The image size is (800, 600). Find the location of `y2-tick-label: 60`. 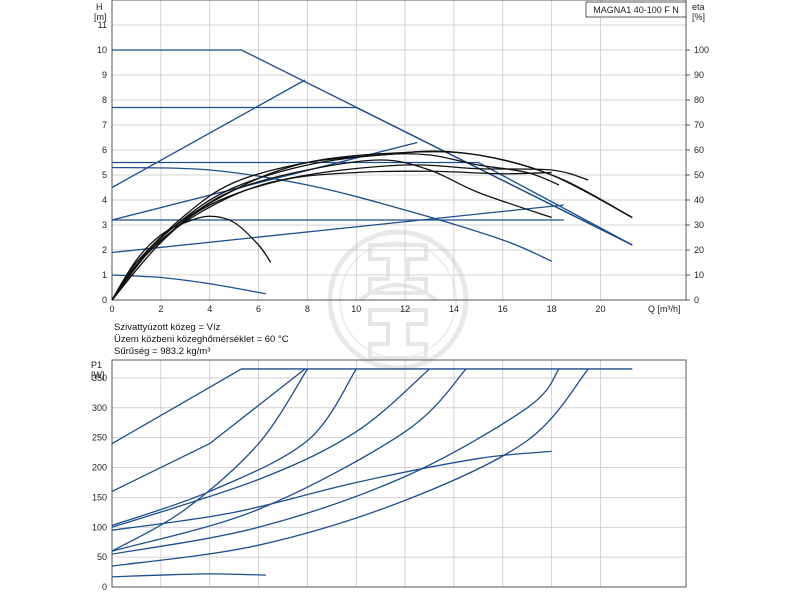

y2-tick-label: 60 is located at coordinates (699, 150).